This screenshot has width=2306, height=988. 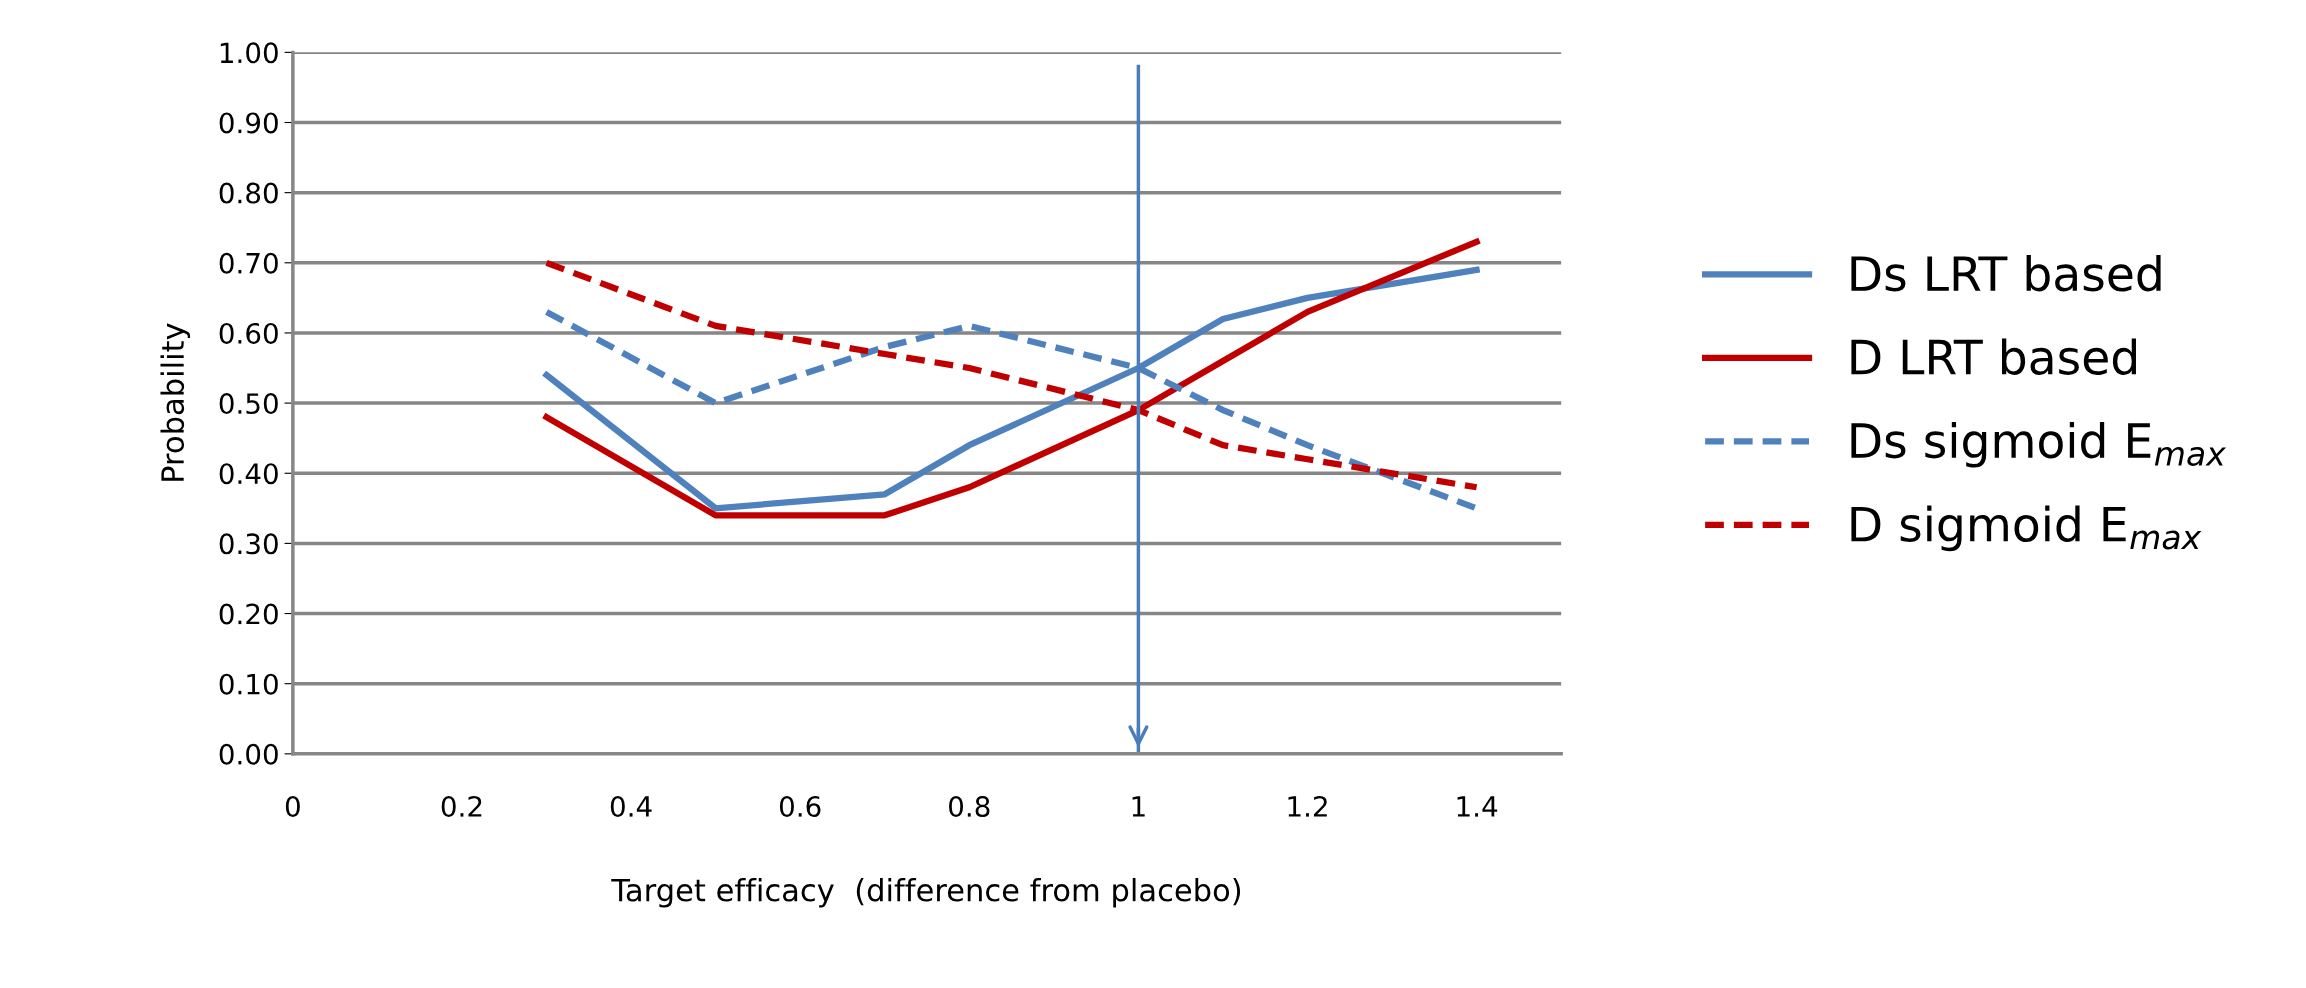 I want to click on x-tick-label: 1.4, so click(x=1477, y=806).